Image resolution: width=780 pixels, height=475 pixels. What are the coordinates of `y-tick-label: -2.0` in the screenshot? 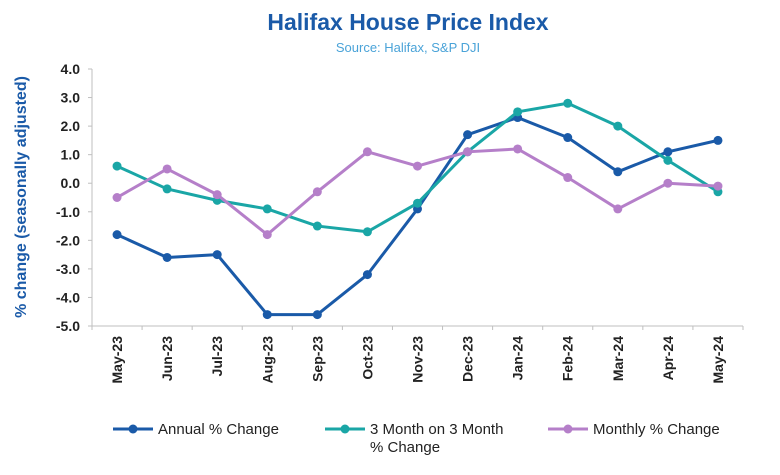 It's located at (68, 240).